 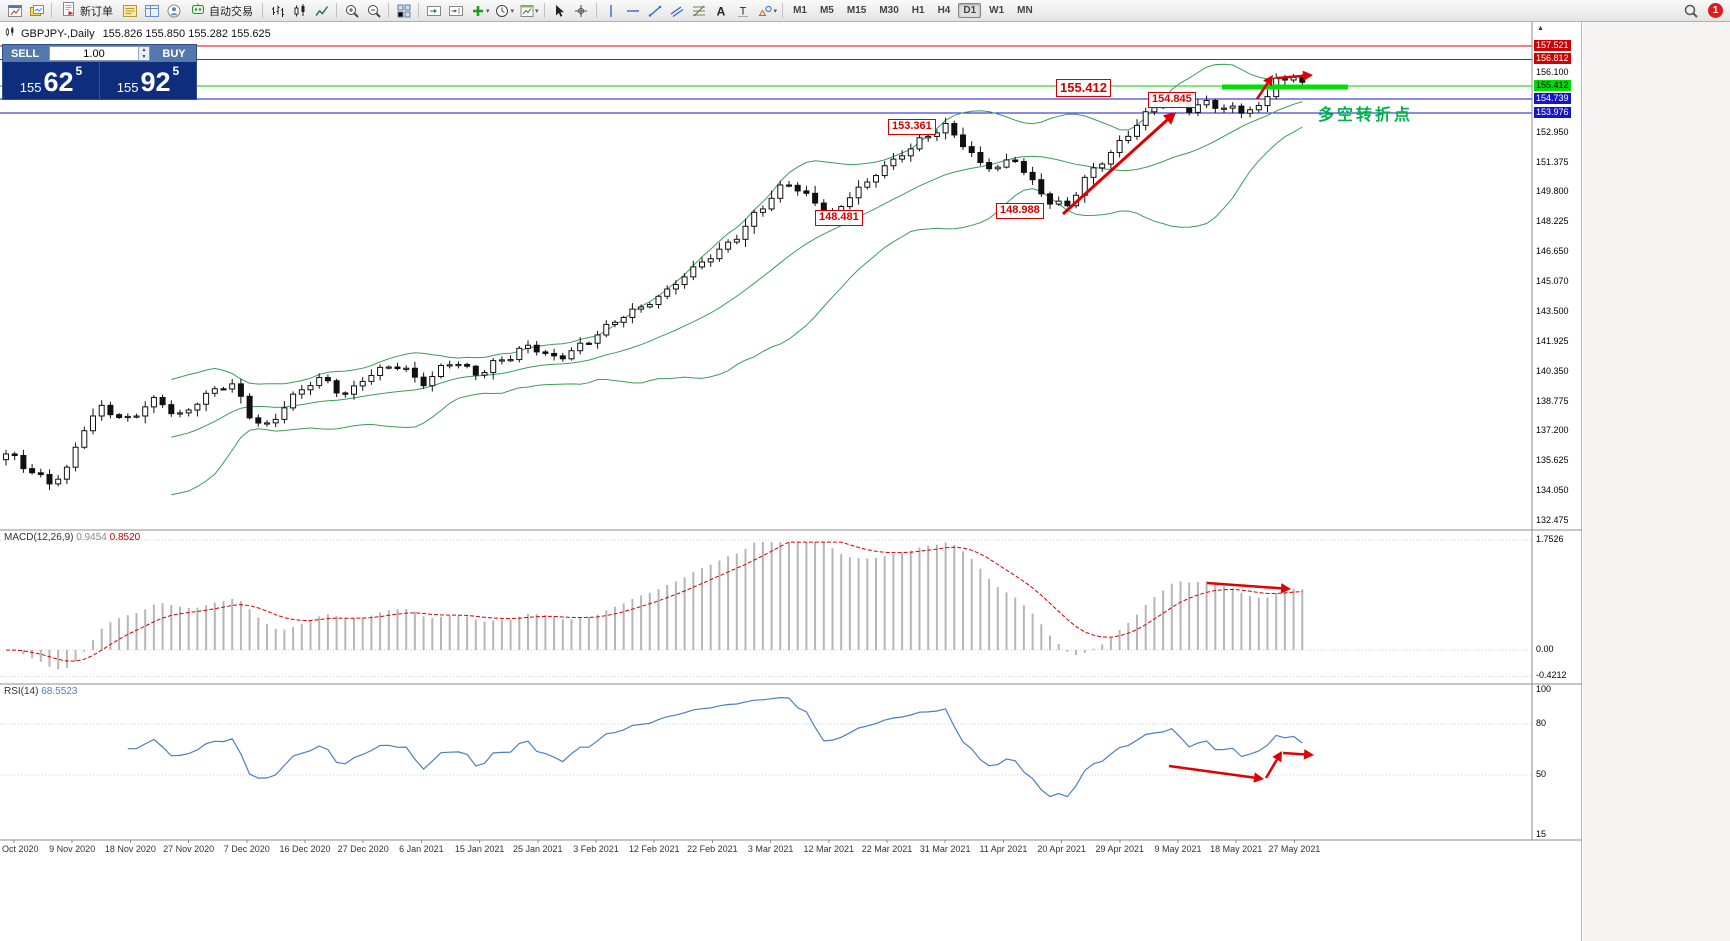 What do you see at coordinates (363, 849) in the screenshot?
I see `date-axis-label: 27 Dec 2020` at bounding box center [363, 849].